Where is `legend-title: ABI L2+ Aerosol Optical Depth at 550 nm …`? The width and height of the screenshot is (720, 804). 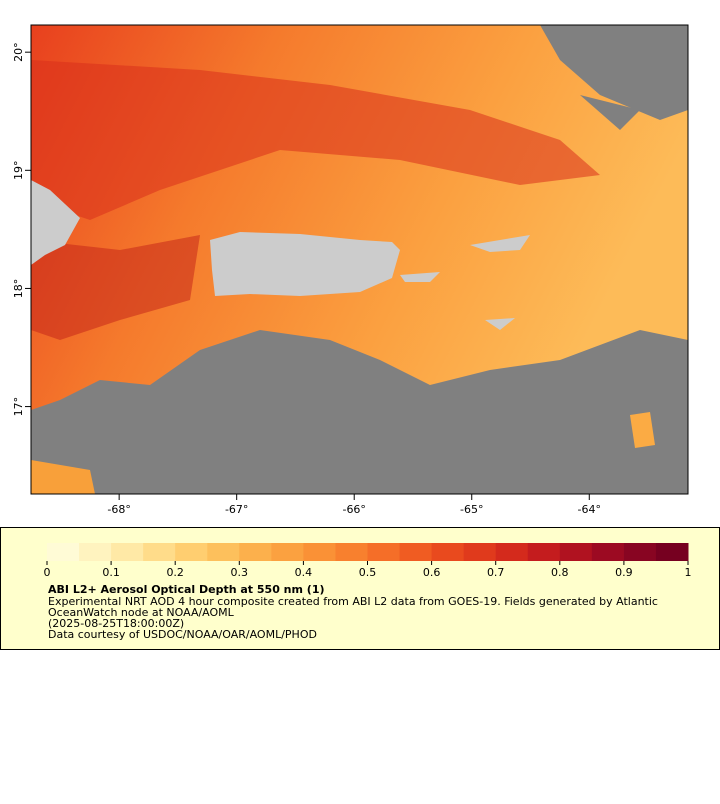 legend-title: ABI L2+ Aerosol Optical Depth at 550 nm … is located at coordinates (186, 589).